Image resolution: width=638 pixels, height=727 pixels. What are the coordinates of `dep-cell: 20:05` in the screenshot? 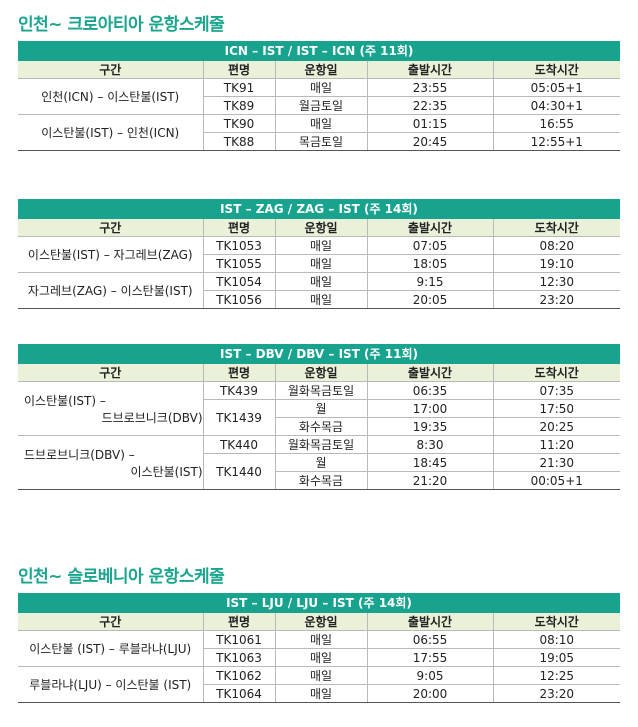 It's located at (430, 299).